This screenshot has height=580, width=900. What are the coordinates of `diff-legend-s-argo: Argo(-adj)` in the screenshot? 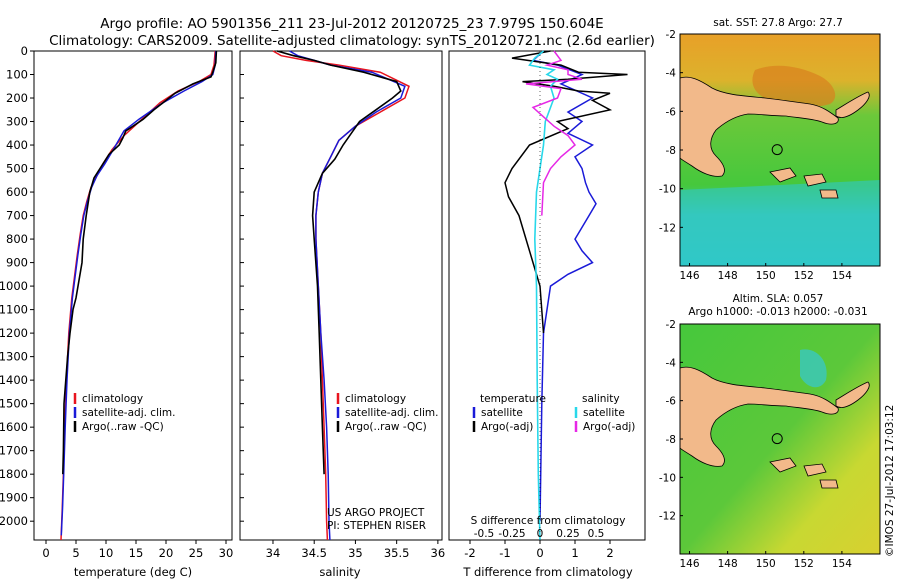 It's located at (609, 427).